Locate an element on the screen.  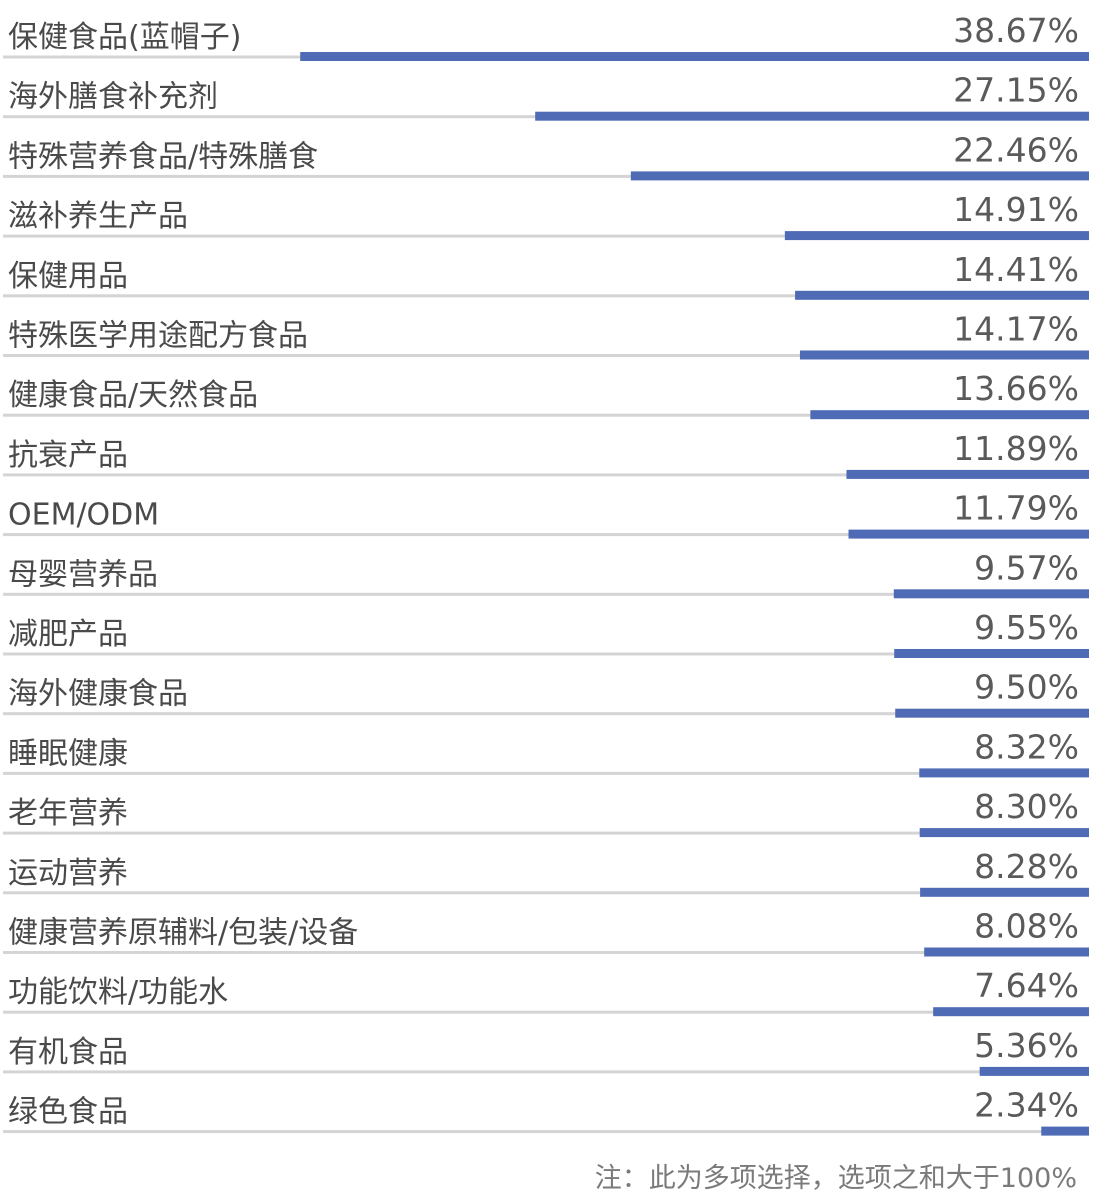
category-label: 滋补养生产品 is located at coordinates (98, 216).